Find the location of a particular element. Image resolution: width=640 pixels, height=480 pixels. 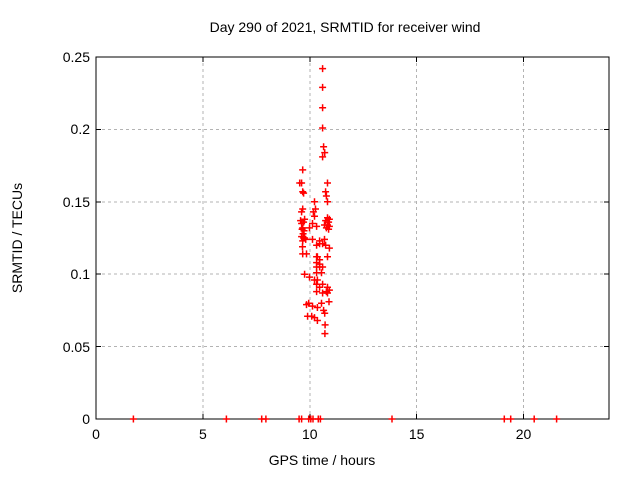

y-tick-label: 0.15 is located at coordinates (76, 201).